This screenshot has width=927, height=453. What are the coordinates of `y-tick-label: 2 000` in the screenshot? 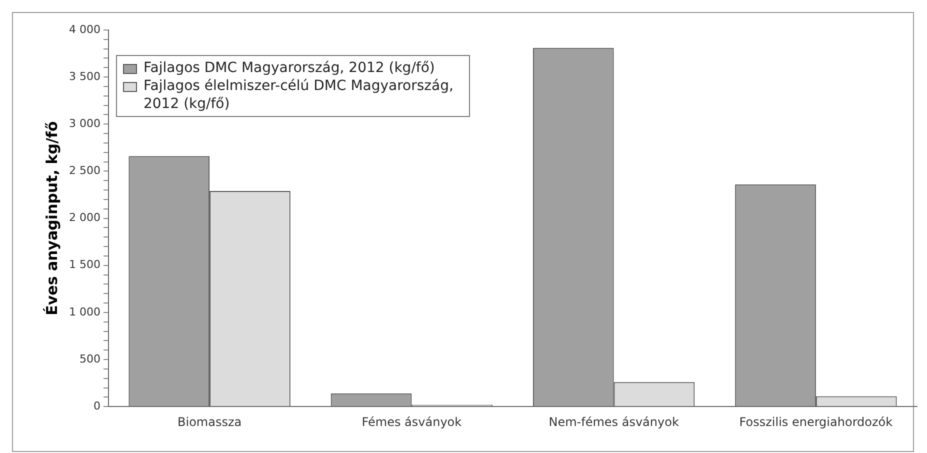 It's located at (84, 217).